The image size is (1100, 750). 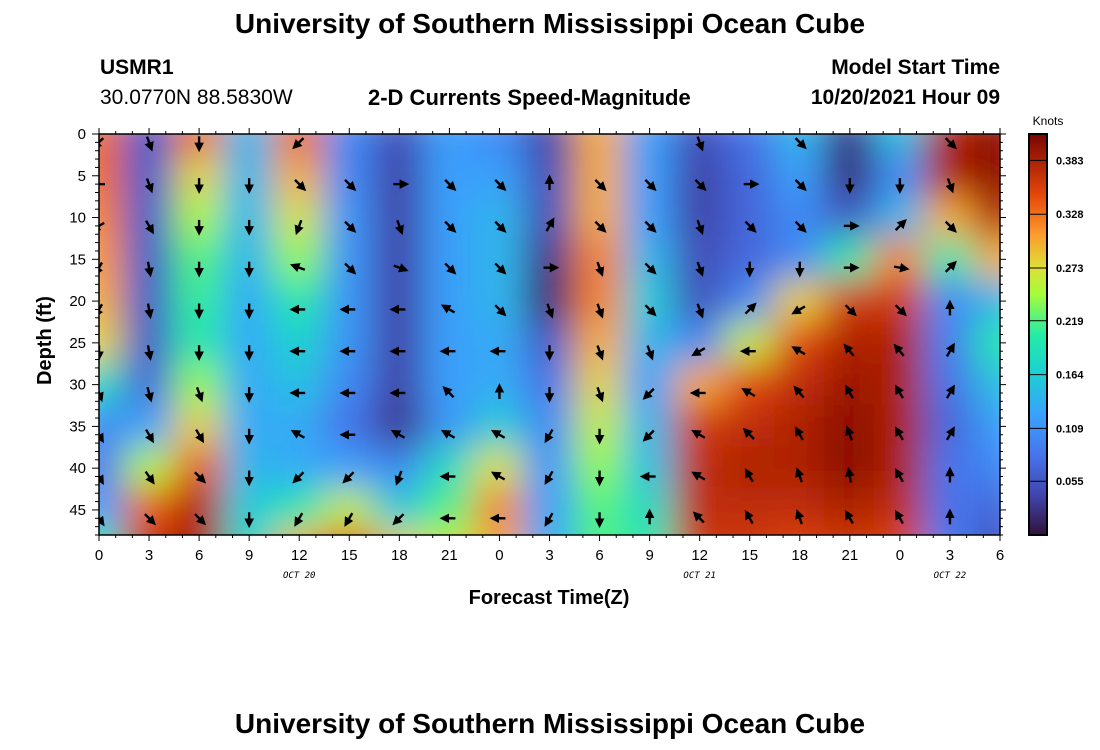 What do you see at coordinates (1070, 322) in the screenshot?
I see `colorbar-tick-label: 0.219` at bounding box center [1070, 322].